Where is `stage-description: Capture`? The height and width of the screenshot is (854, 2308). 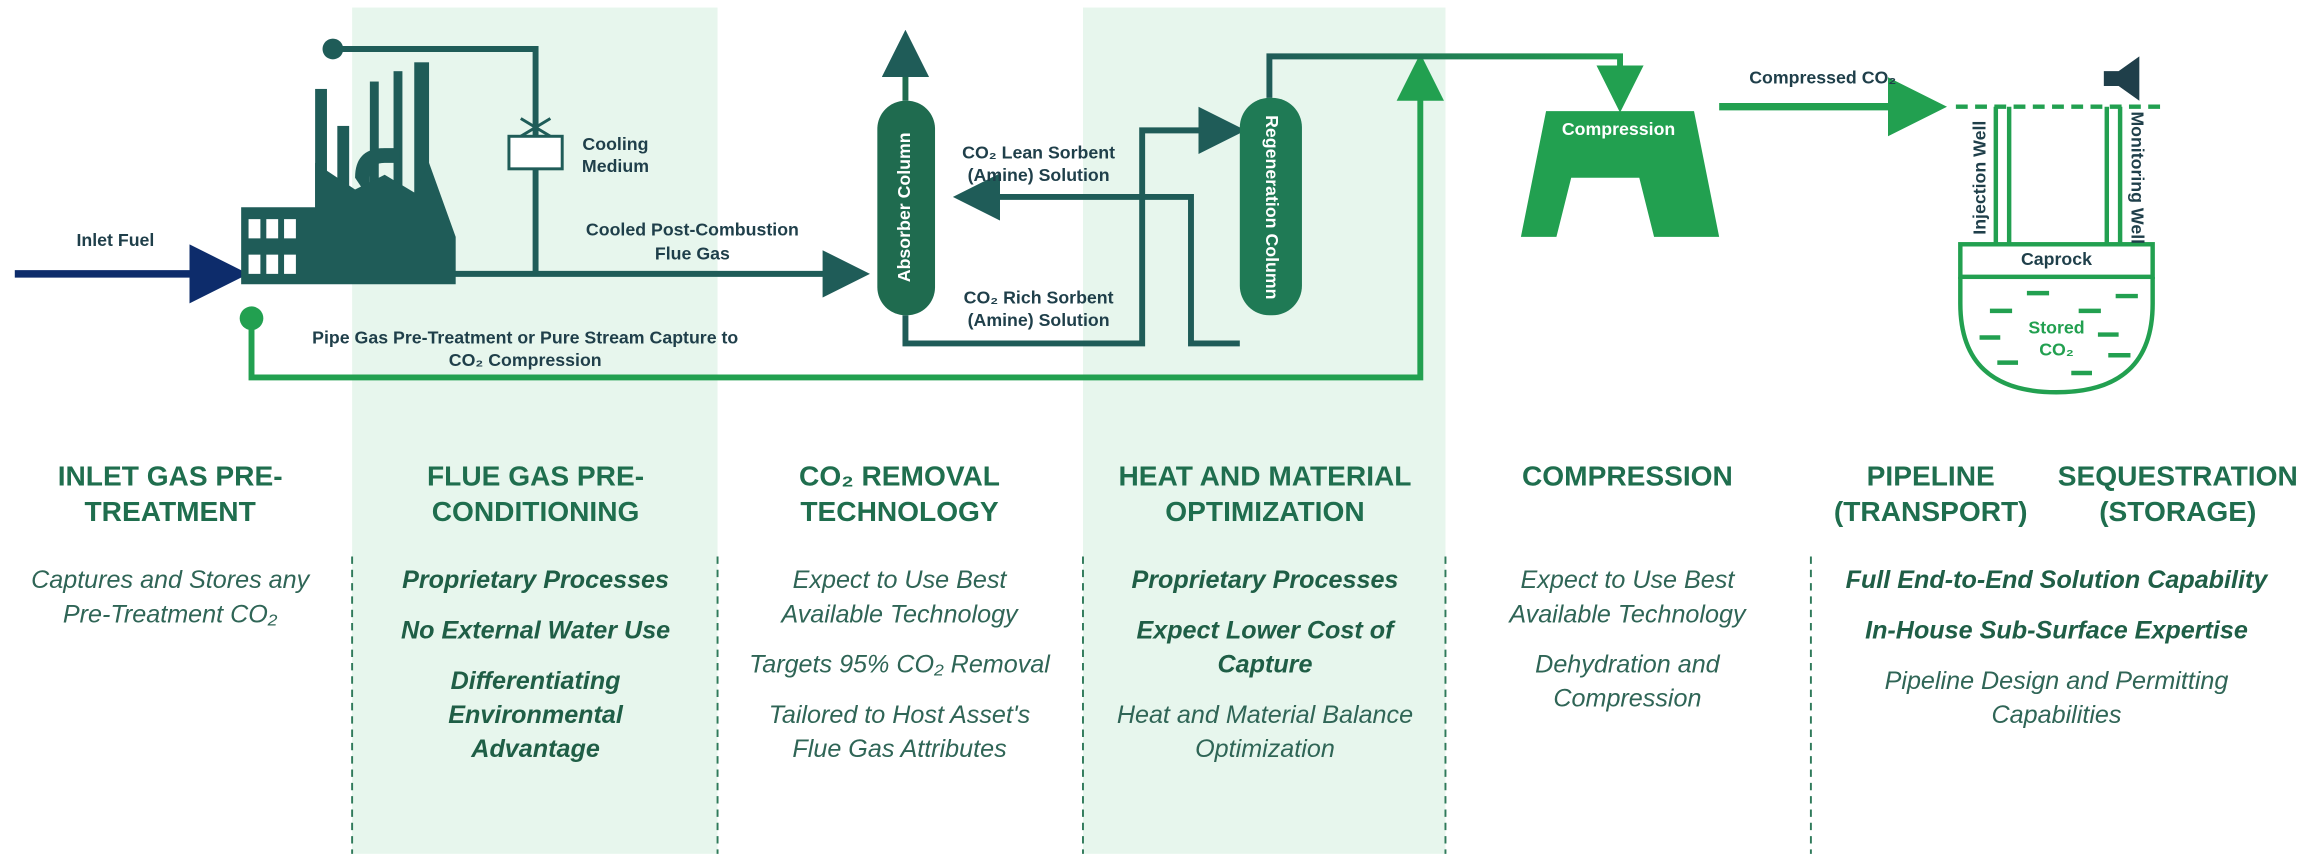
stage-description: Capture is located at coordinates (1264, 665).